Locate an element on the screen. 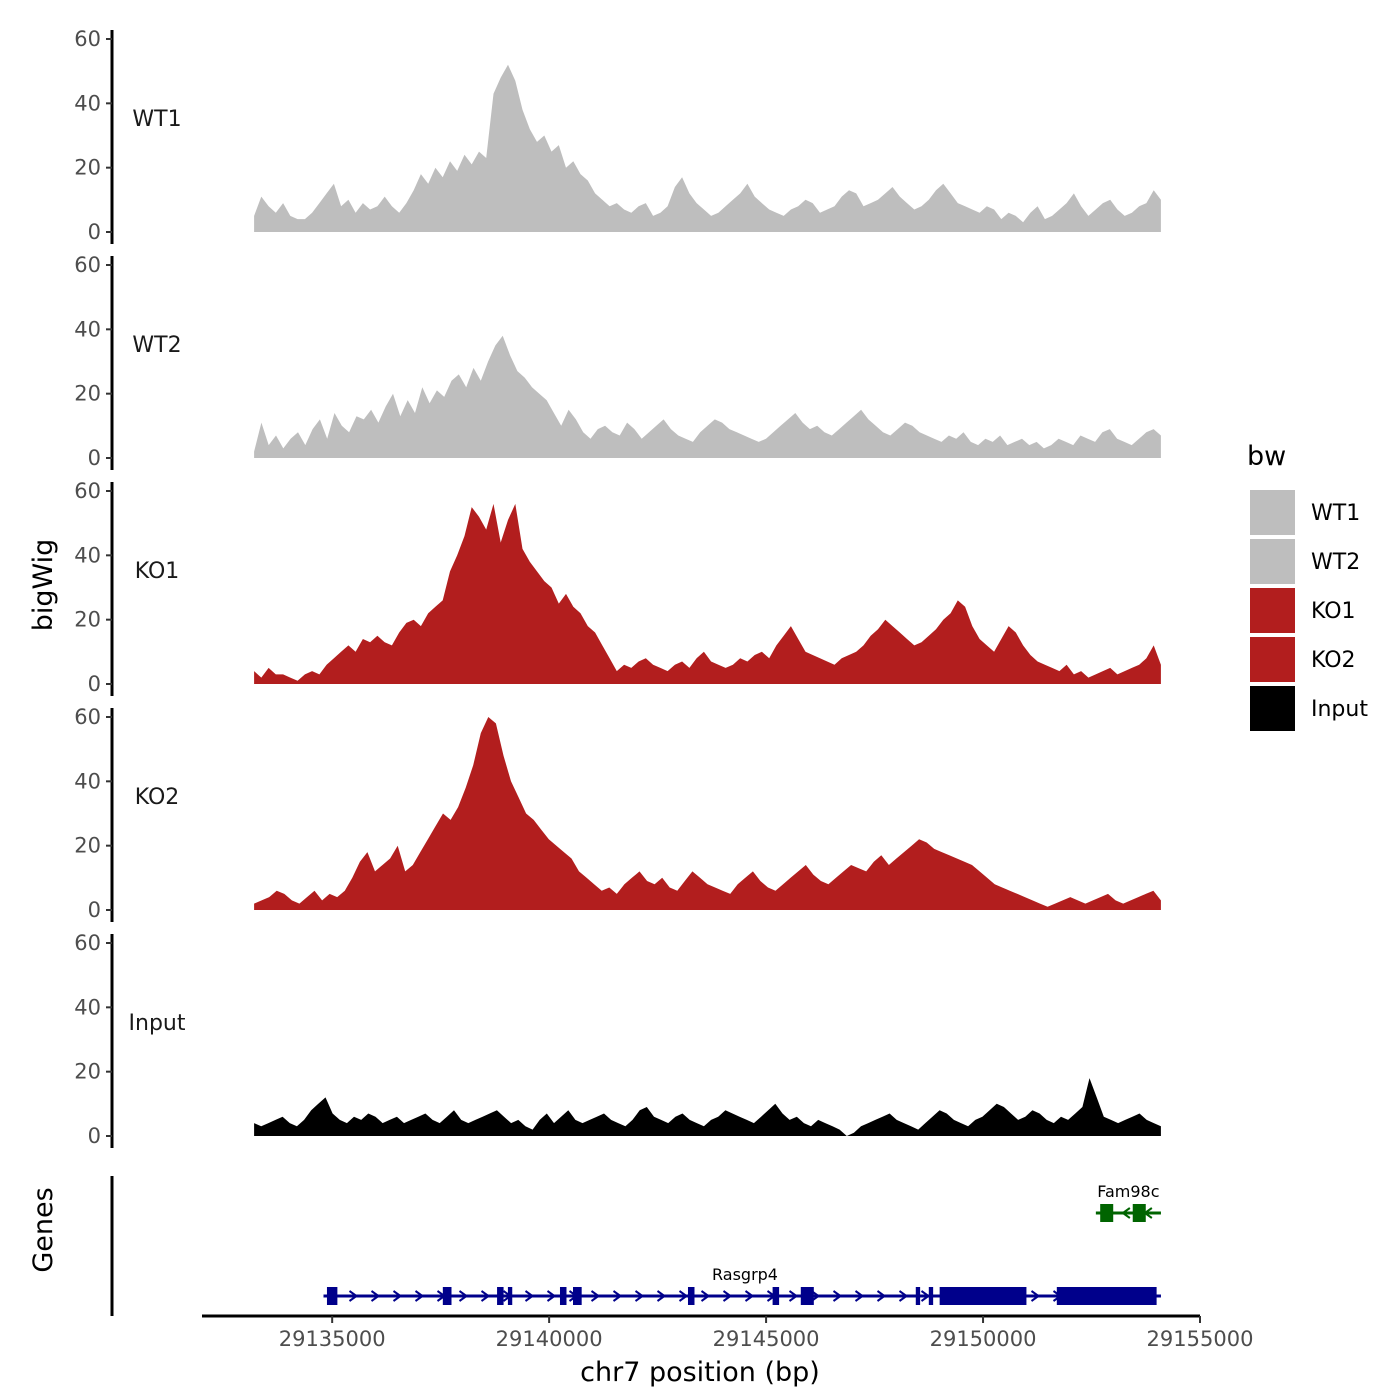 Image resolution: width=1400 pixels, height=1400 pixels. x-tick-label: 29150000 is located at coordinates (983, 1339).